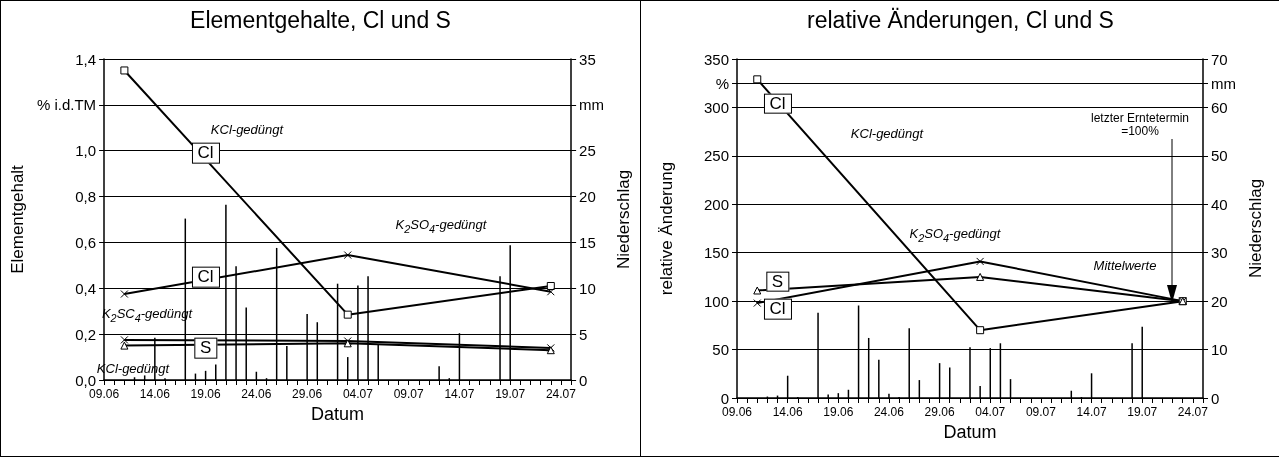  I want to click on y2-tick-label: 35, so click(587, 59).